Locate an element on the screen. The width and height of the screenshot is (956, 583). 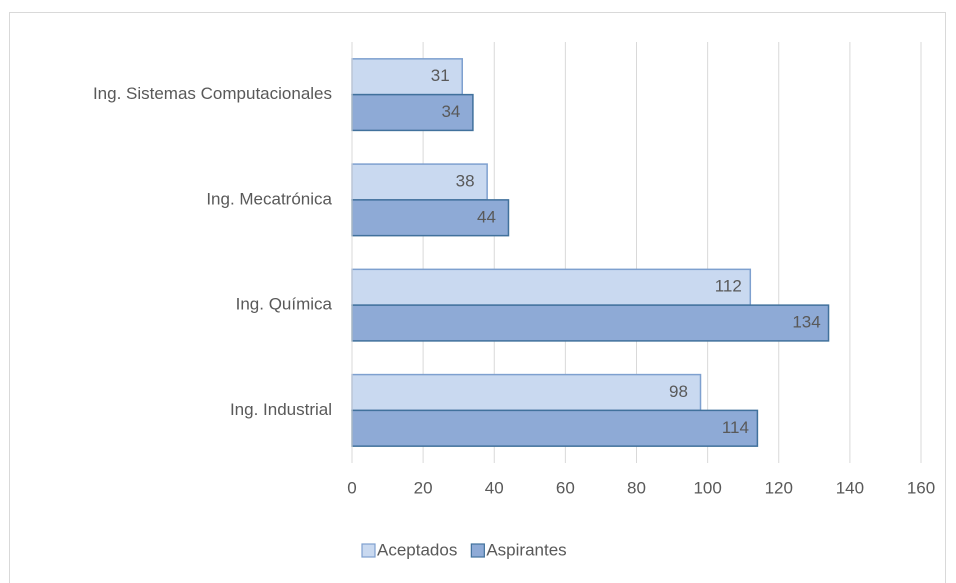
y-tick-label: Ing. Sistemas Computacionales is located at coordinates (212, 93).